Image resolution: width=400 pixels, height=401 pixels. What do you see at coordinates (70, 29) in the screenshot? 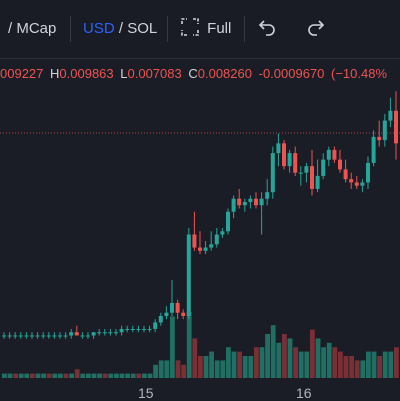
I see `toolbar-divider` at bounding box center [70, 29].